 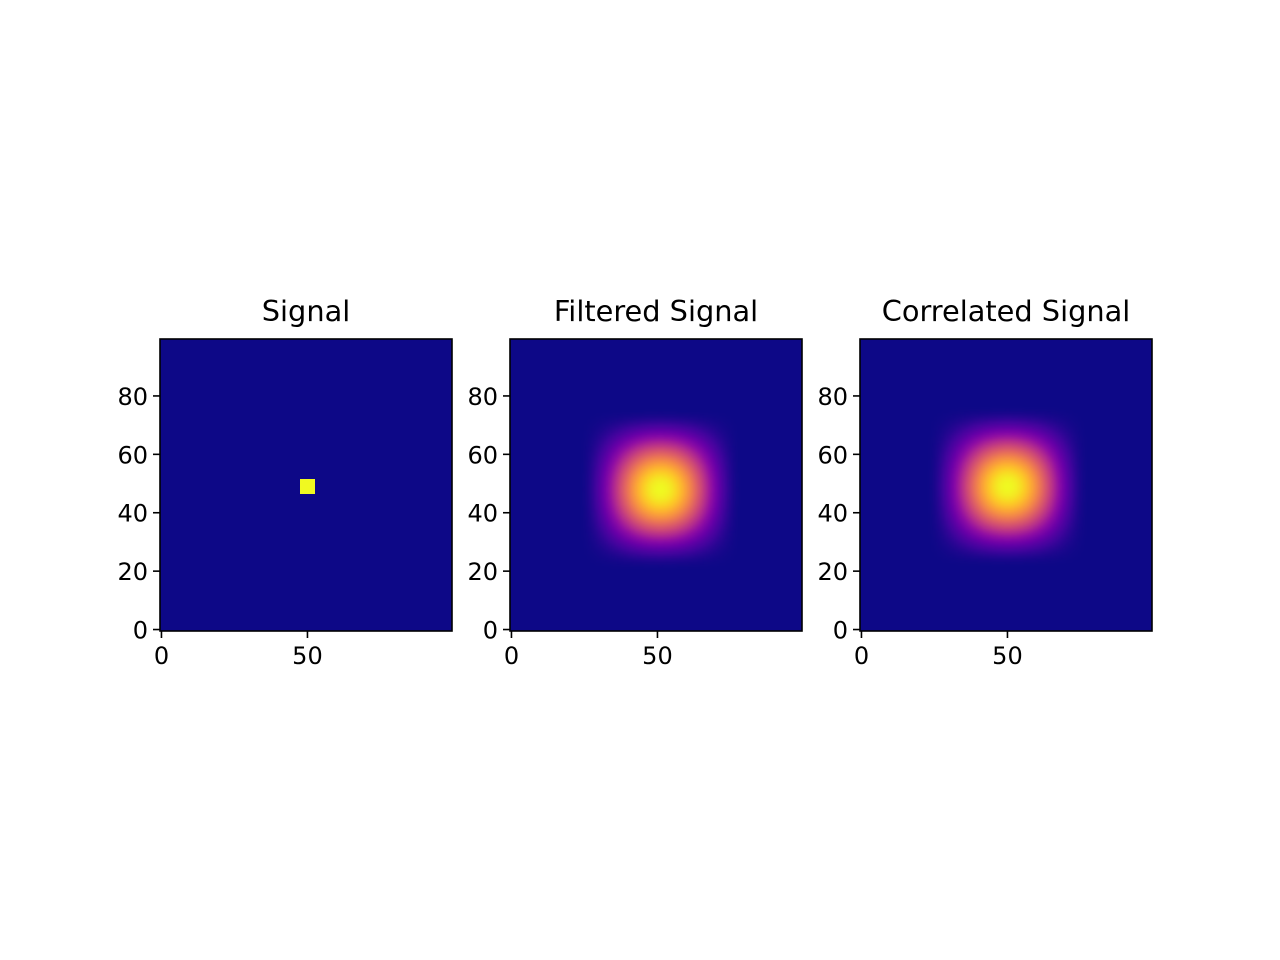 What do you see at coordinates (1006, 311) in the screenshot?
I see `panel-title: Correlated Signal` at bounding box center [1006, 311].